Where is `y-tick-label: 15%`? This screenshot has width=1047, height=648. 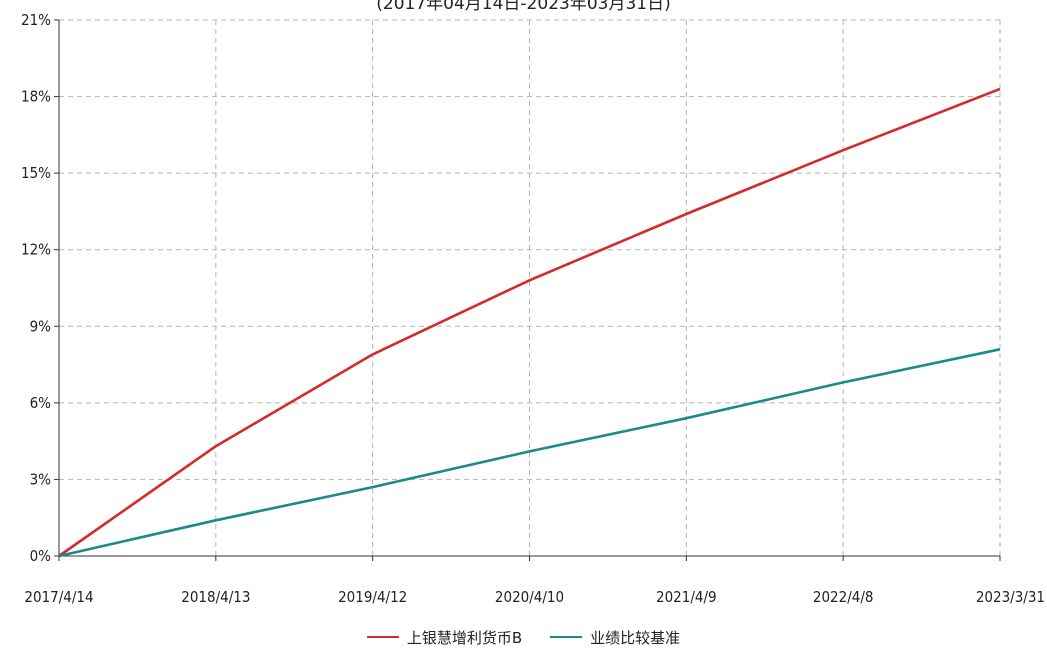
y-tick-label: 15% is located at coordinates (36, 173).